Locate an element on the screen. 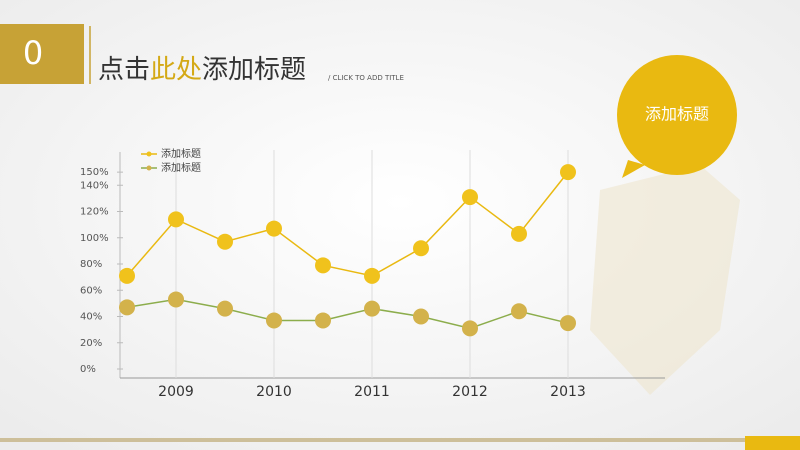 The width and height of the screenshot is (800, 450). x-tick-label: 2009 is located at coordinates (176, 392).